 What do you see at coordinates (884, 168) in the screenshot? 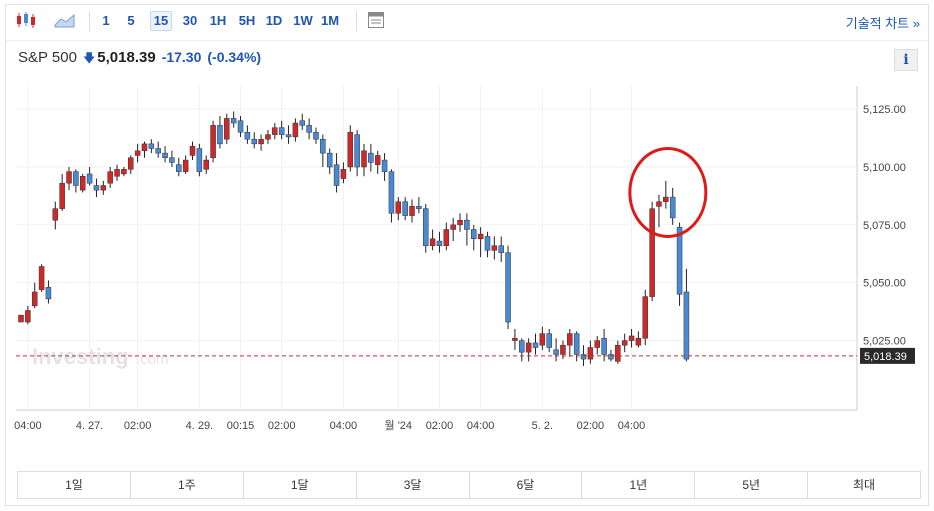
I see `y-tick-label: 5,100.00` at bounding box center [884, 168].